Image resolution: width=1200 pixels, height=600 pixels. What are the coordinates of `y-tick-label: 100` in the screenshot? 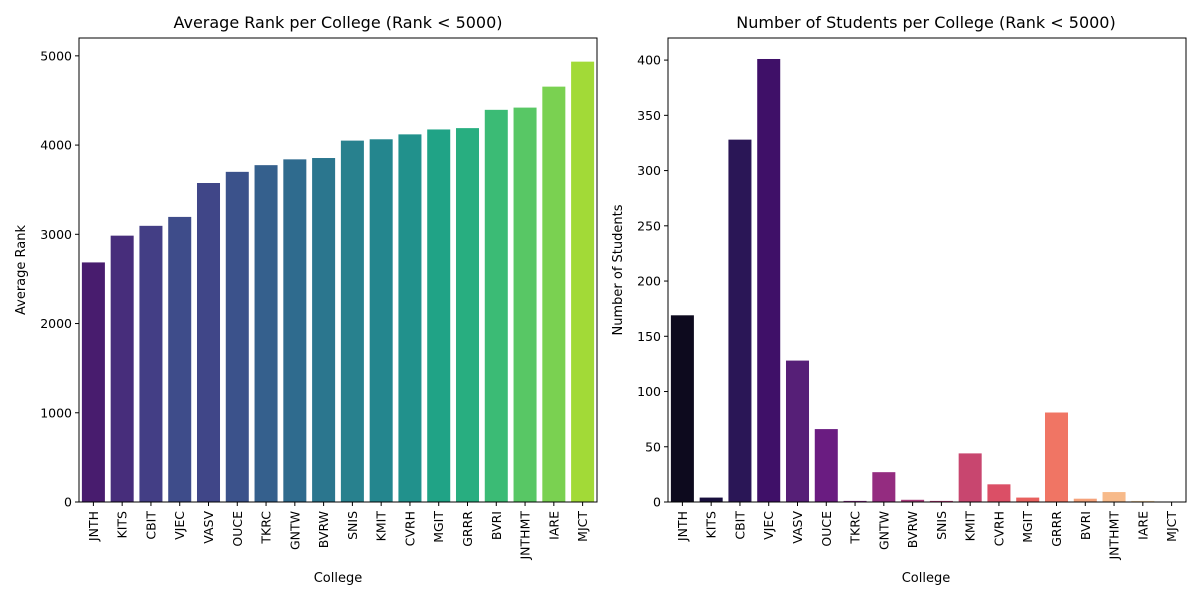 It's located at (649, 391).